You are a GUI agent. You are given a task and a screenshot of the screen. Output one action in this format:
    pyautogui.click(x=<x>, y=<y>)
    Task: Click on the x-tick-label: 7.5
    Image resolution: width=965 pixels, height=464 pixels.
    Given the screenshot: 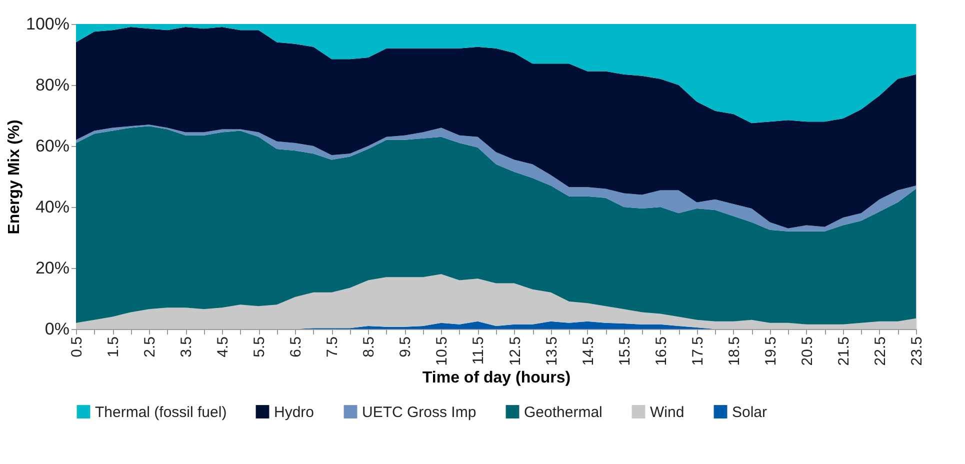 What is the action you would take?
    pyautogui.click(x=333, y=347)
    